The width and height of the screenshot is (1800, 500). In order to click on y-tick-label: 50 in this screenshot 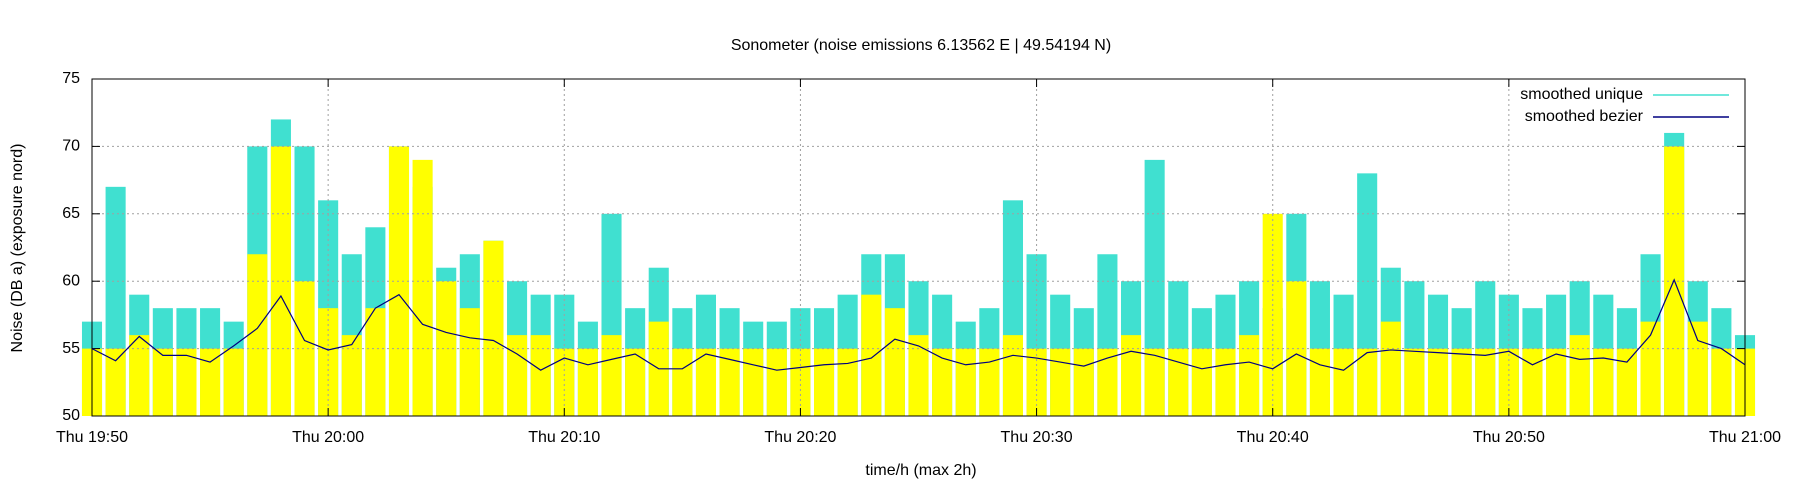, I will do `click(71, 415)`.